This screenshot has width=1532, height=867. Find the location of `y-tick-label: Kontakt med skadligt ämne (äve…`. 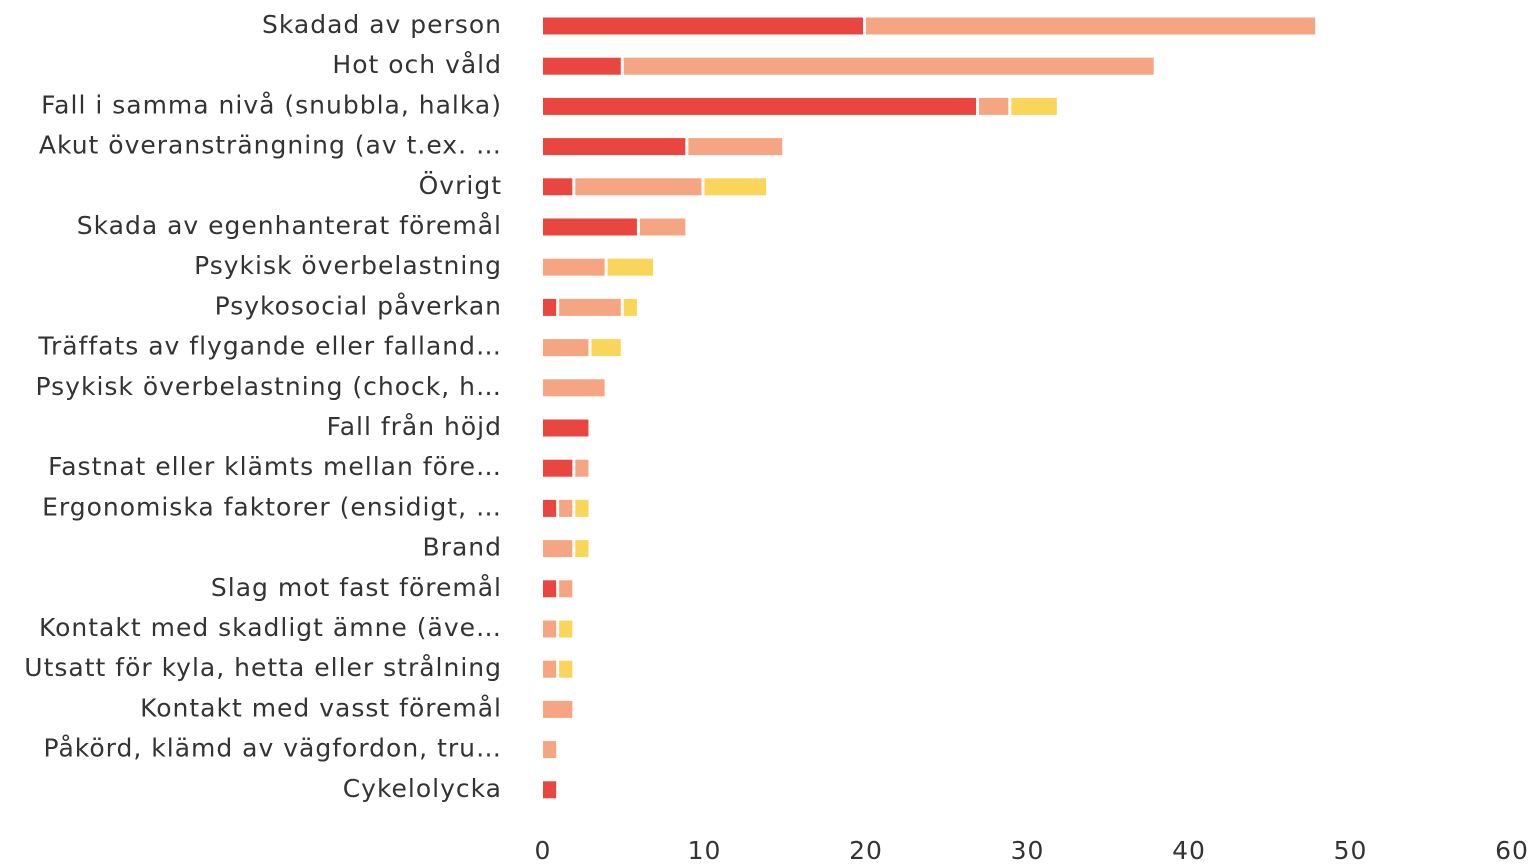

y-tick-label: Kontakt med skadligt ämne (äve… is located at coordinates (270, 627).